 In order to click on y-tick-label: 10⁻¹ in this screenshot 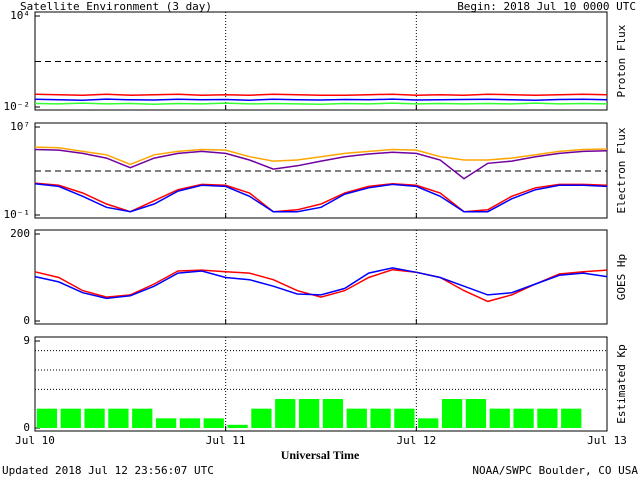, I will do `click(17, 214)`.